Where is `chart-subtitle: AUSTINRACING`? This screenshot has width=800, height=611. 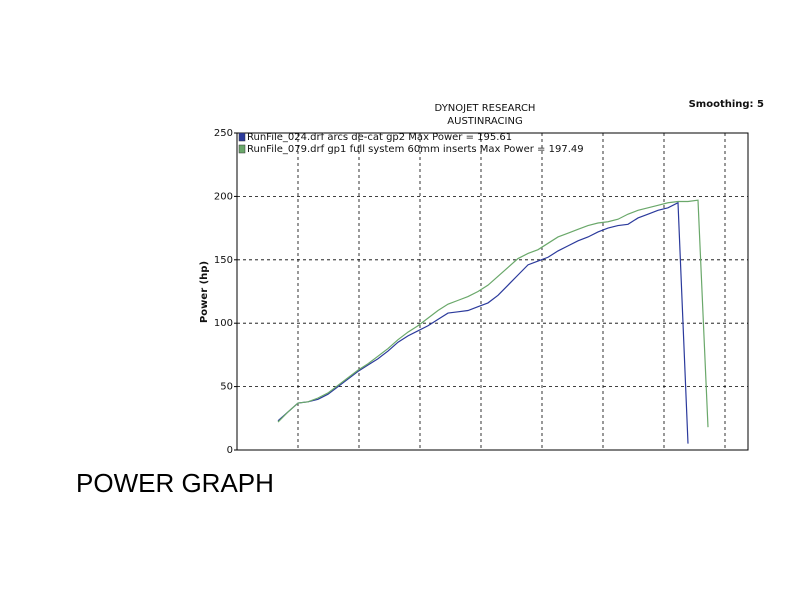 chart-subtitle: AUSTINRACING is located at coordinates (484, 121).